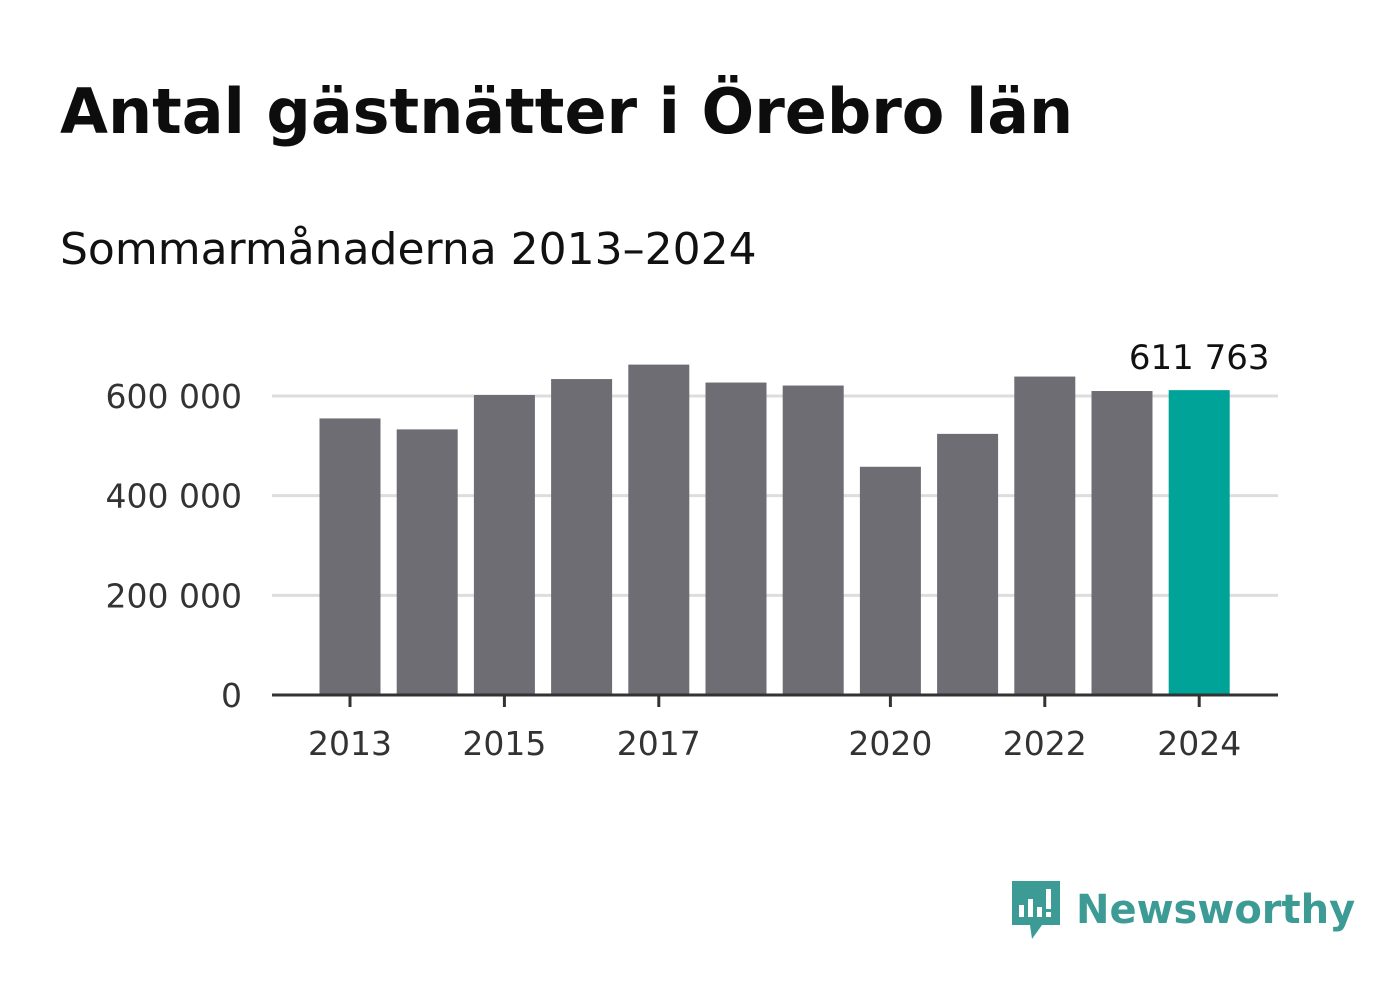  I want to click on highlight-value-label: 611 763, so click(1199, 358).